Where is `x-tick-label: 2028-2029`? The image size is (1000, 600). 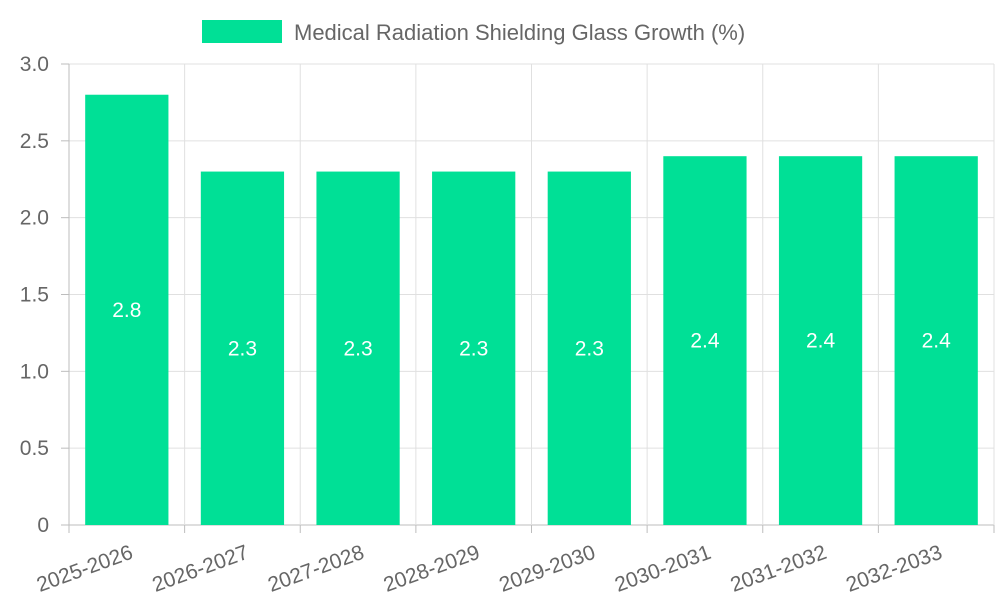 x-tick-label: 2028-2029 is located at coordinates (432, 569).